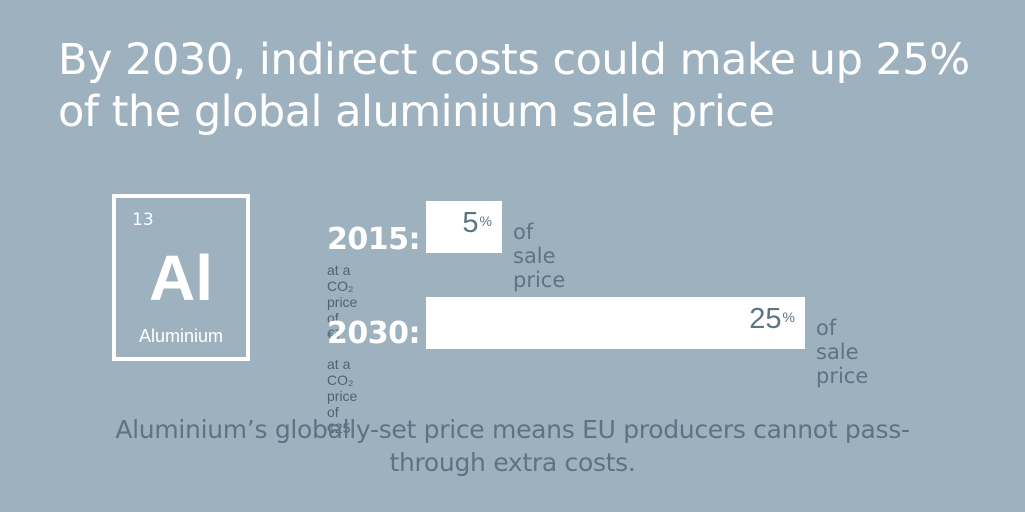  I want to click on element-symbol: Al, so click(181, 278).